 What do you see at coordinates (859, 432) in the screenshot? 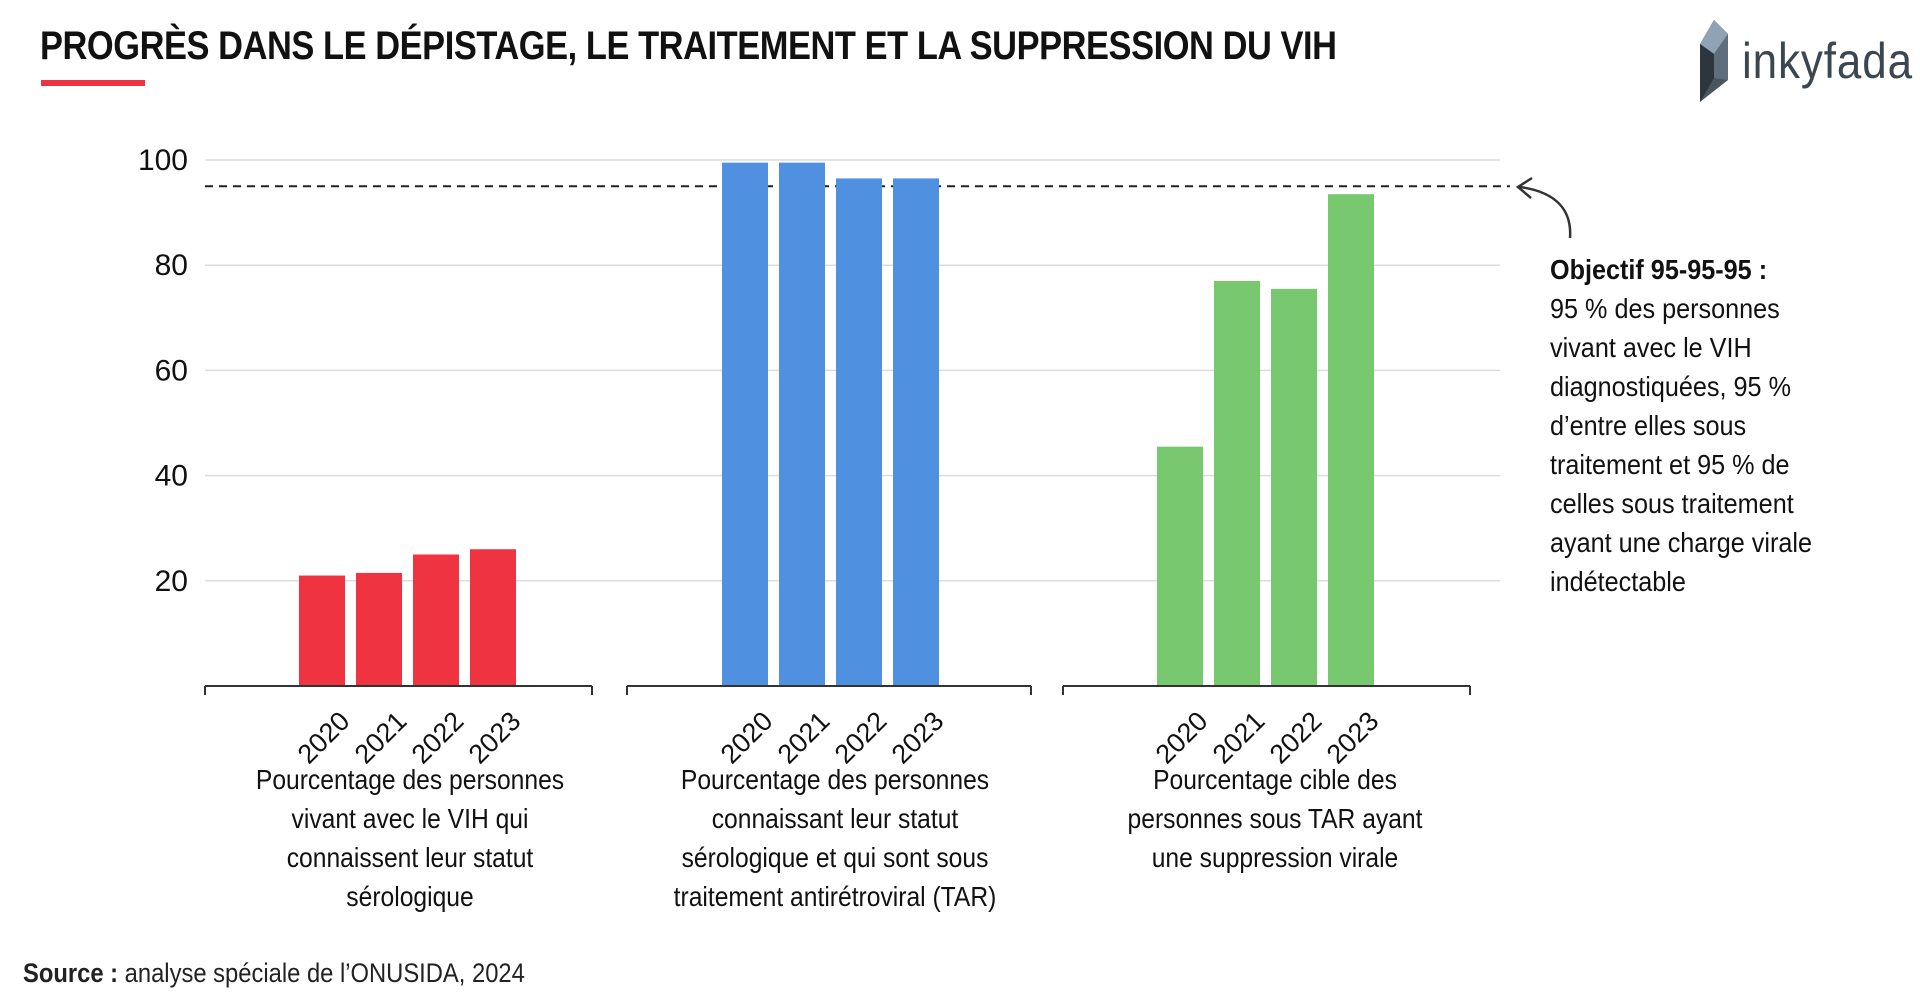
I see `bar-group2-2022` at bounding box center [859, 432].